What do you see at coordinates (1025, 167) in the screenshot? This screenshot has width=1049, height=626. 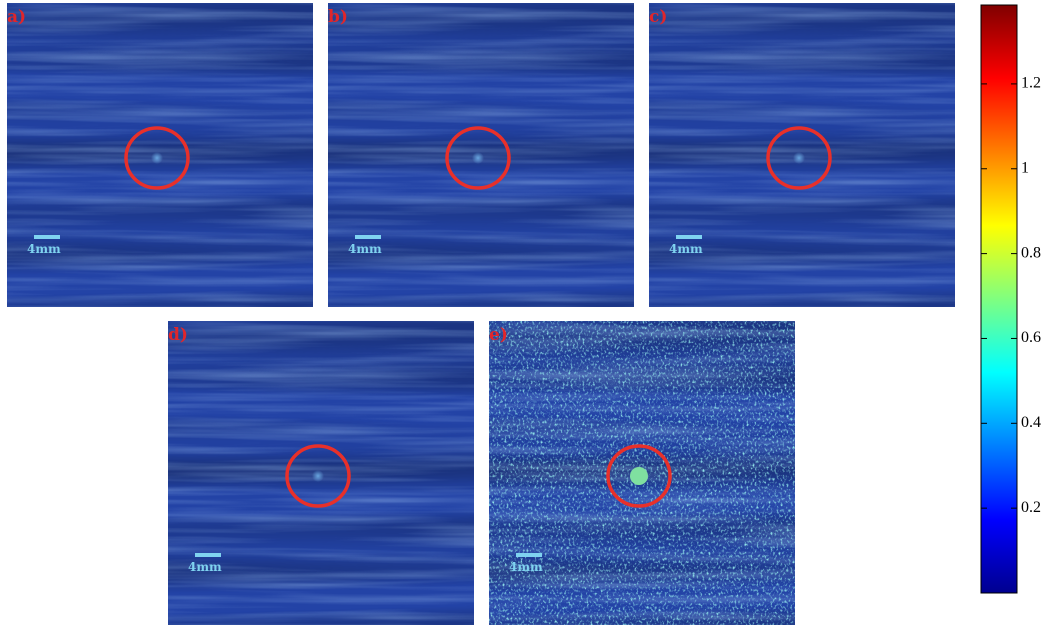 I see `tick-label: 1` at bounding box center [1025, 167].